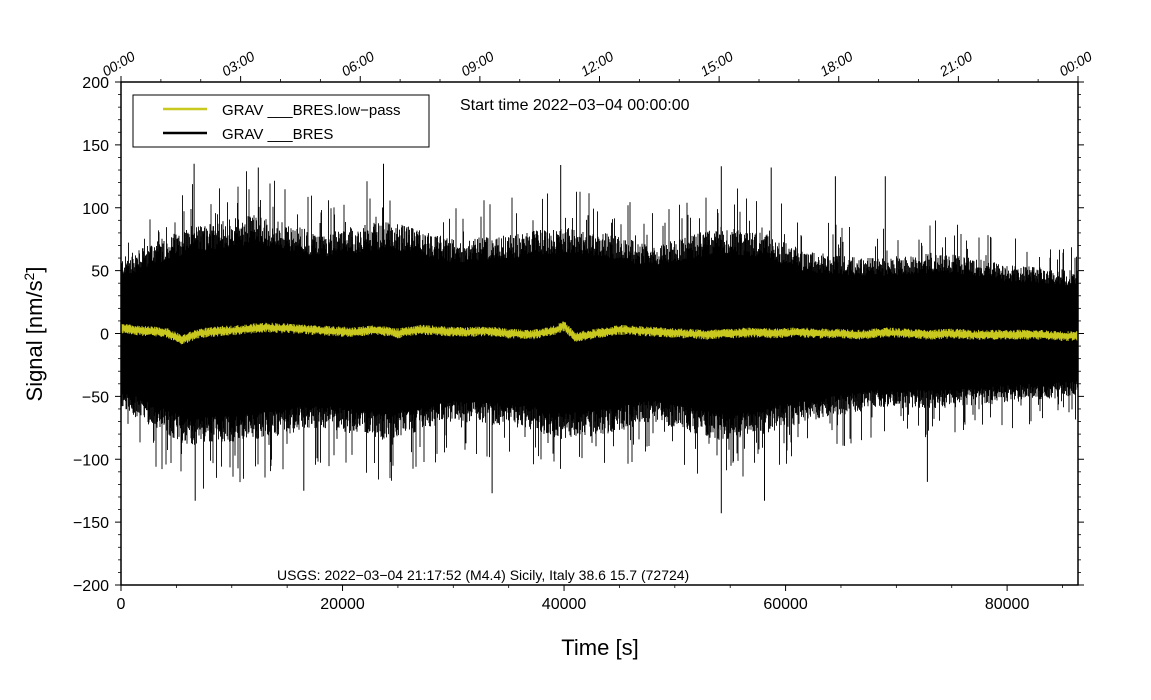 This screenshot has width=1151, height=700. Describe the element at coordinates (1007, 604) in the screenshot. I see `x-tick-label: 80000` at that location.